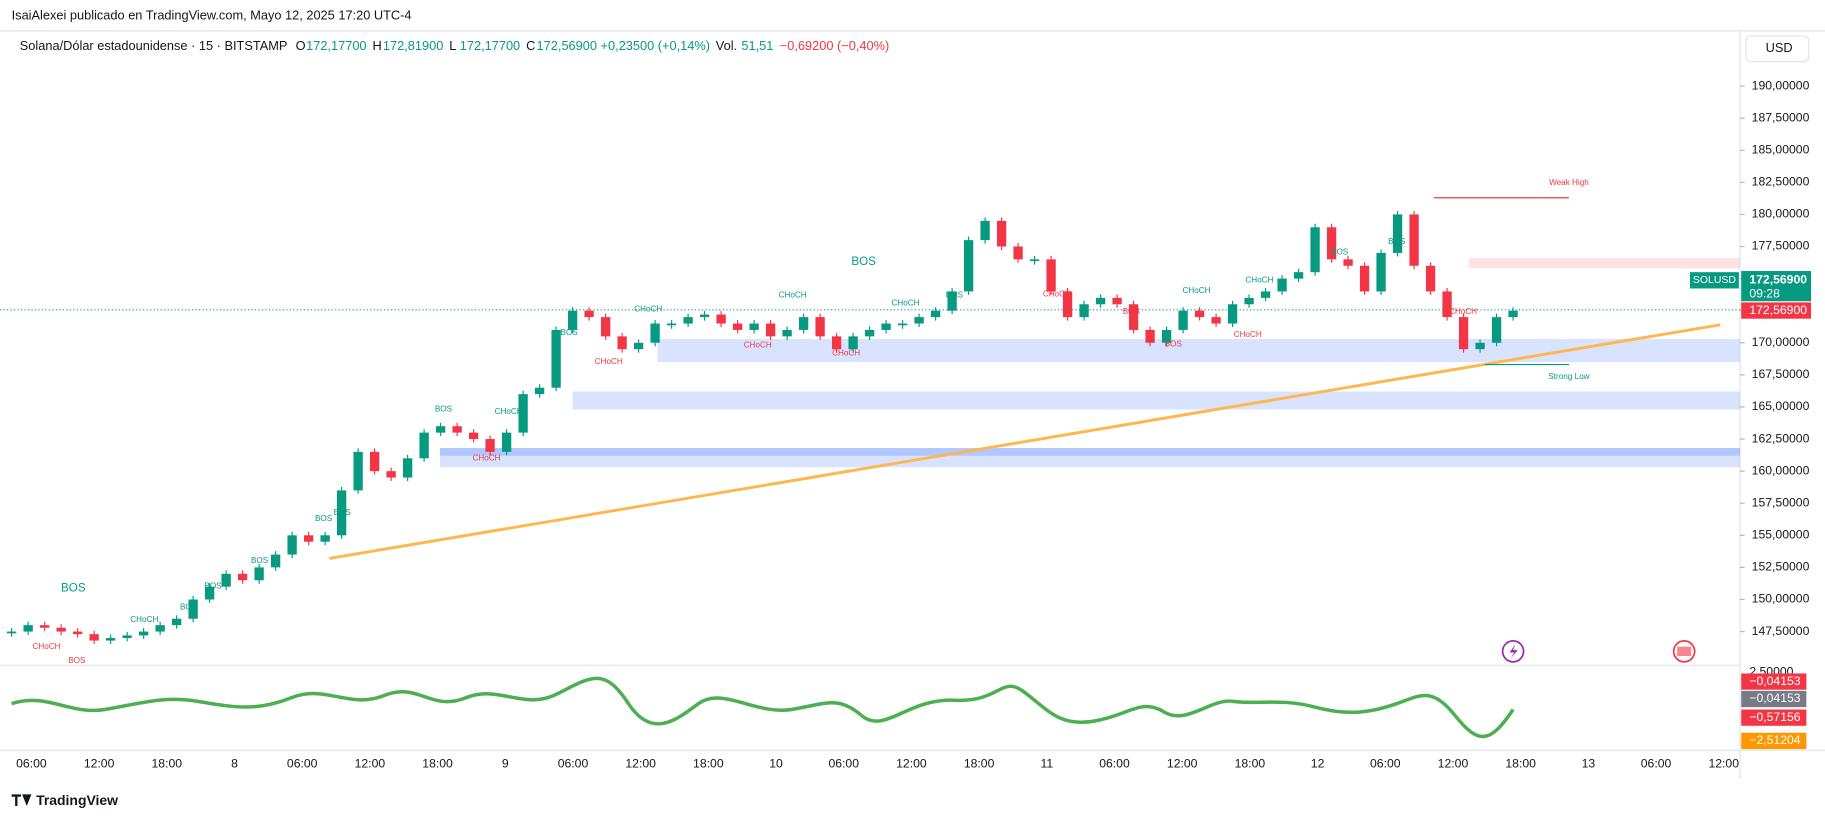 The image size is (1825, 820). I want to click on ohlc-key: L, so click(452, 45).